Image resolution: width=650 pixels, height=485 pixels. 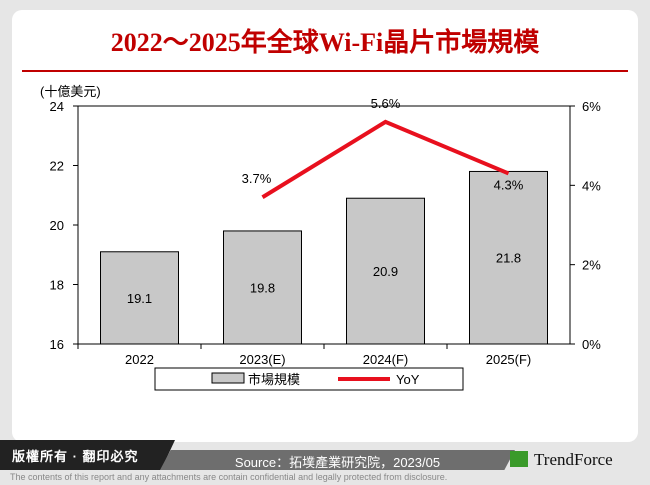 I want to click on yoy-label: 5.6%, so click(x=386, y=103).